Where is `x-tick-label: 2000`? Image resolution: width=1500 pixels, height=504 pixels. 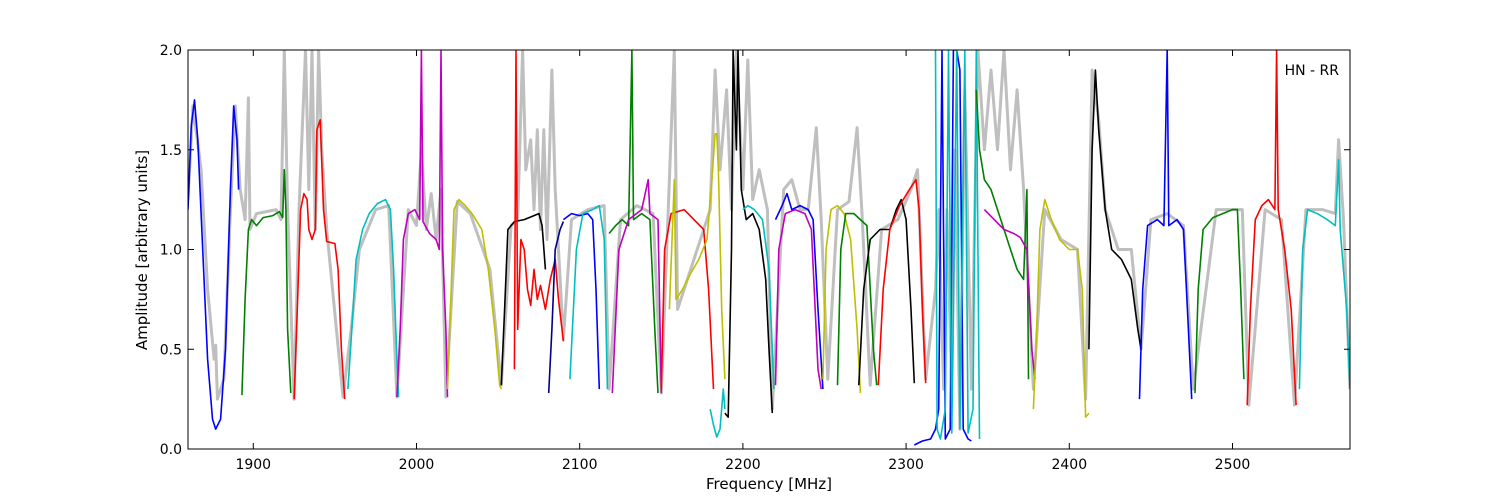 x-tick-label: 2000 is located at coordinates (417, 465).